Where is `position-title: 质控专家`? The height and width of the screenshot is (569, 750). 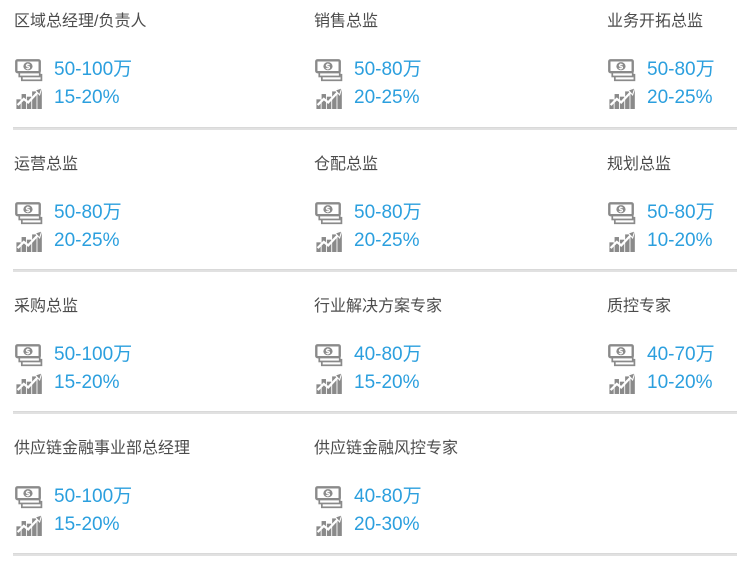
position-title: 质控专家 is located at coordinates (639, 306).